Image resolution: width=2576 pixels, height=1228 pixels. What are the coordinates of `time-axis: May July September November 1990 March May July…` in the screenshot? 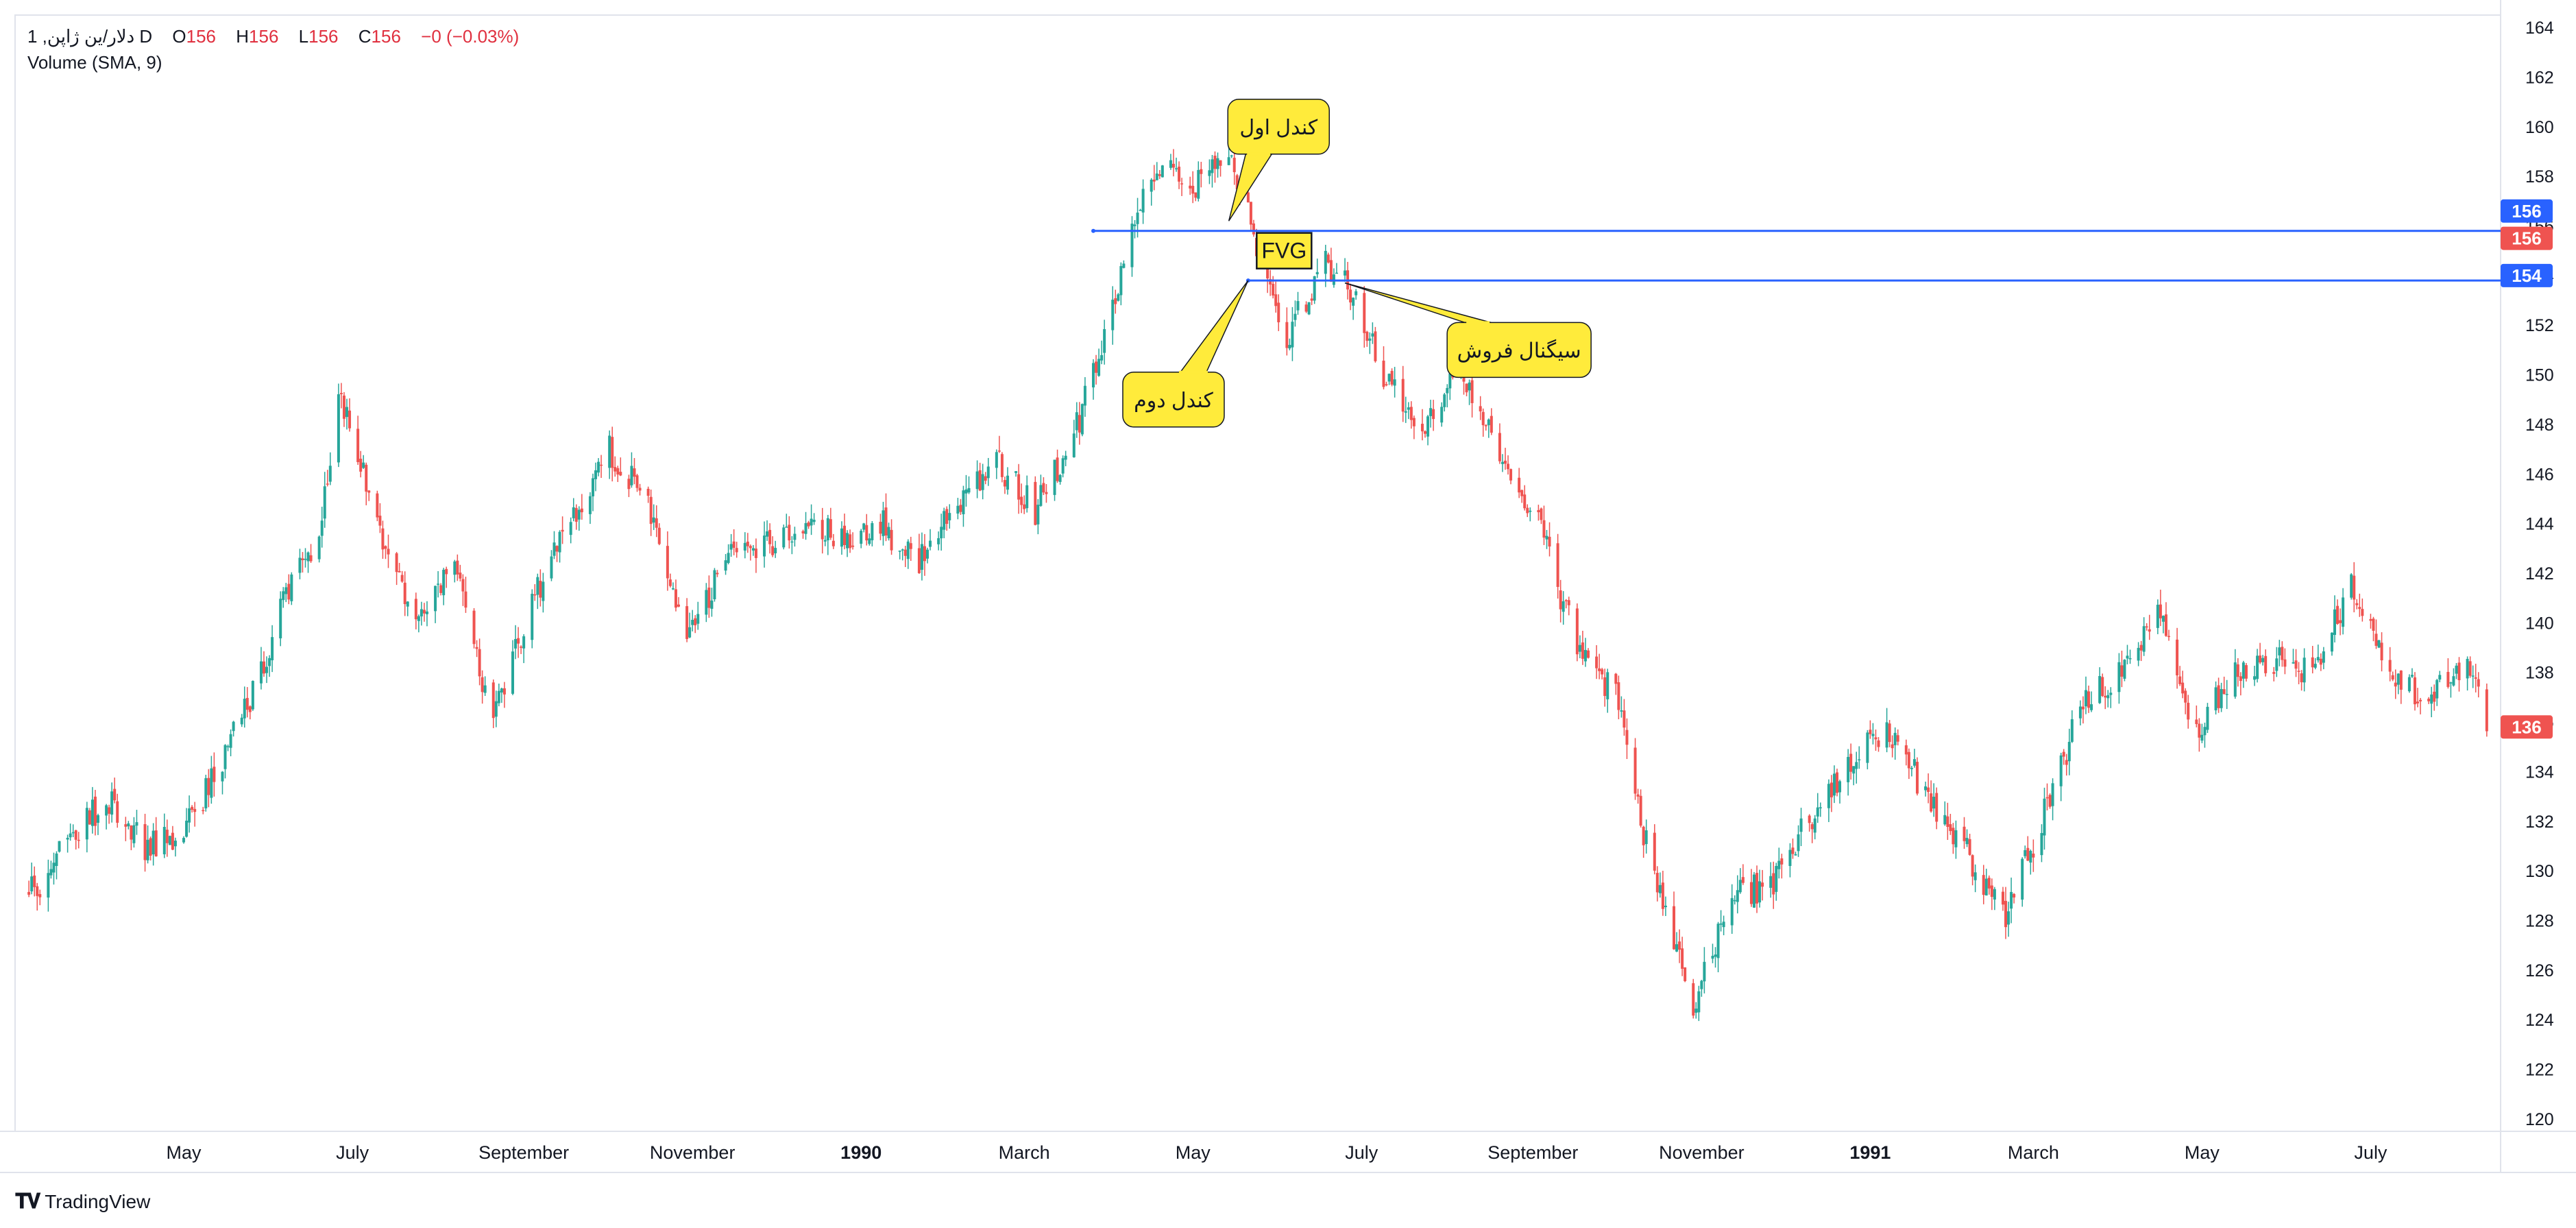 It's located at (1277, 1153).